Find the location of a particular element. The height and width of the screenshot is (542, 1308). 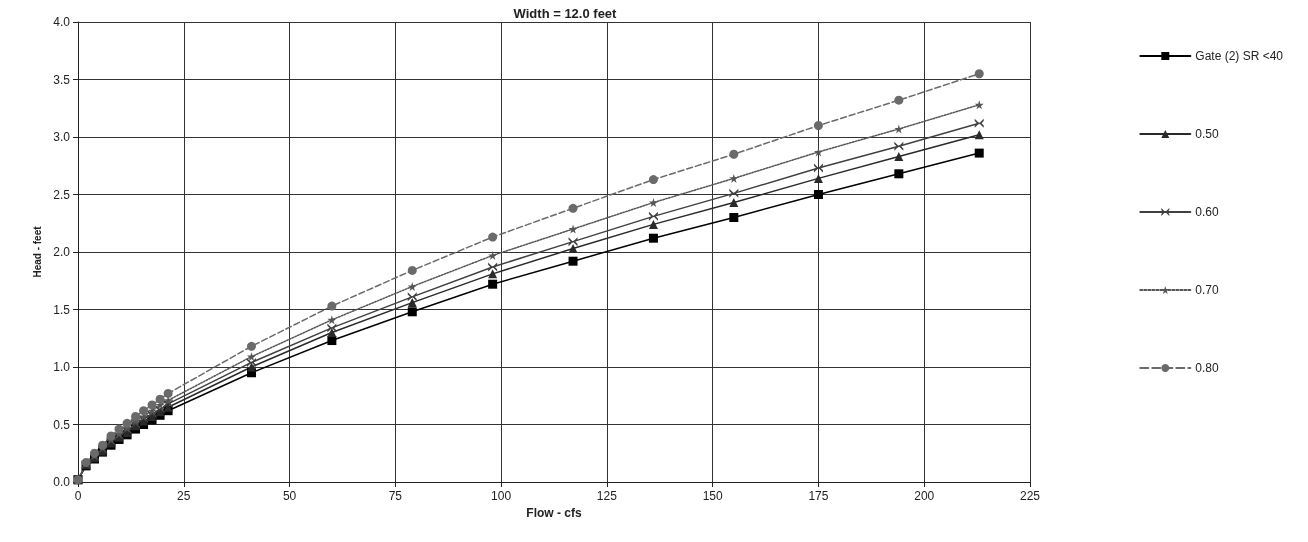

y-tick-label: 2.5 is located at coordinates (62, 194).